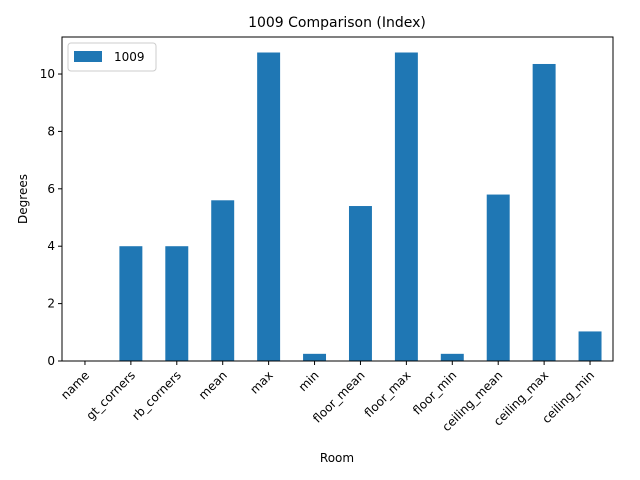 The height and width of the screenshot is (480, 640). Describe the element at coordinates (23, 199) in the screenshot. I see `y-axis-label: Degrees` at that location.